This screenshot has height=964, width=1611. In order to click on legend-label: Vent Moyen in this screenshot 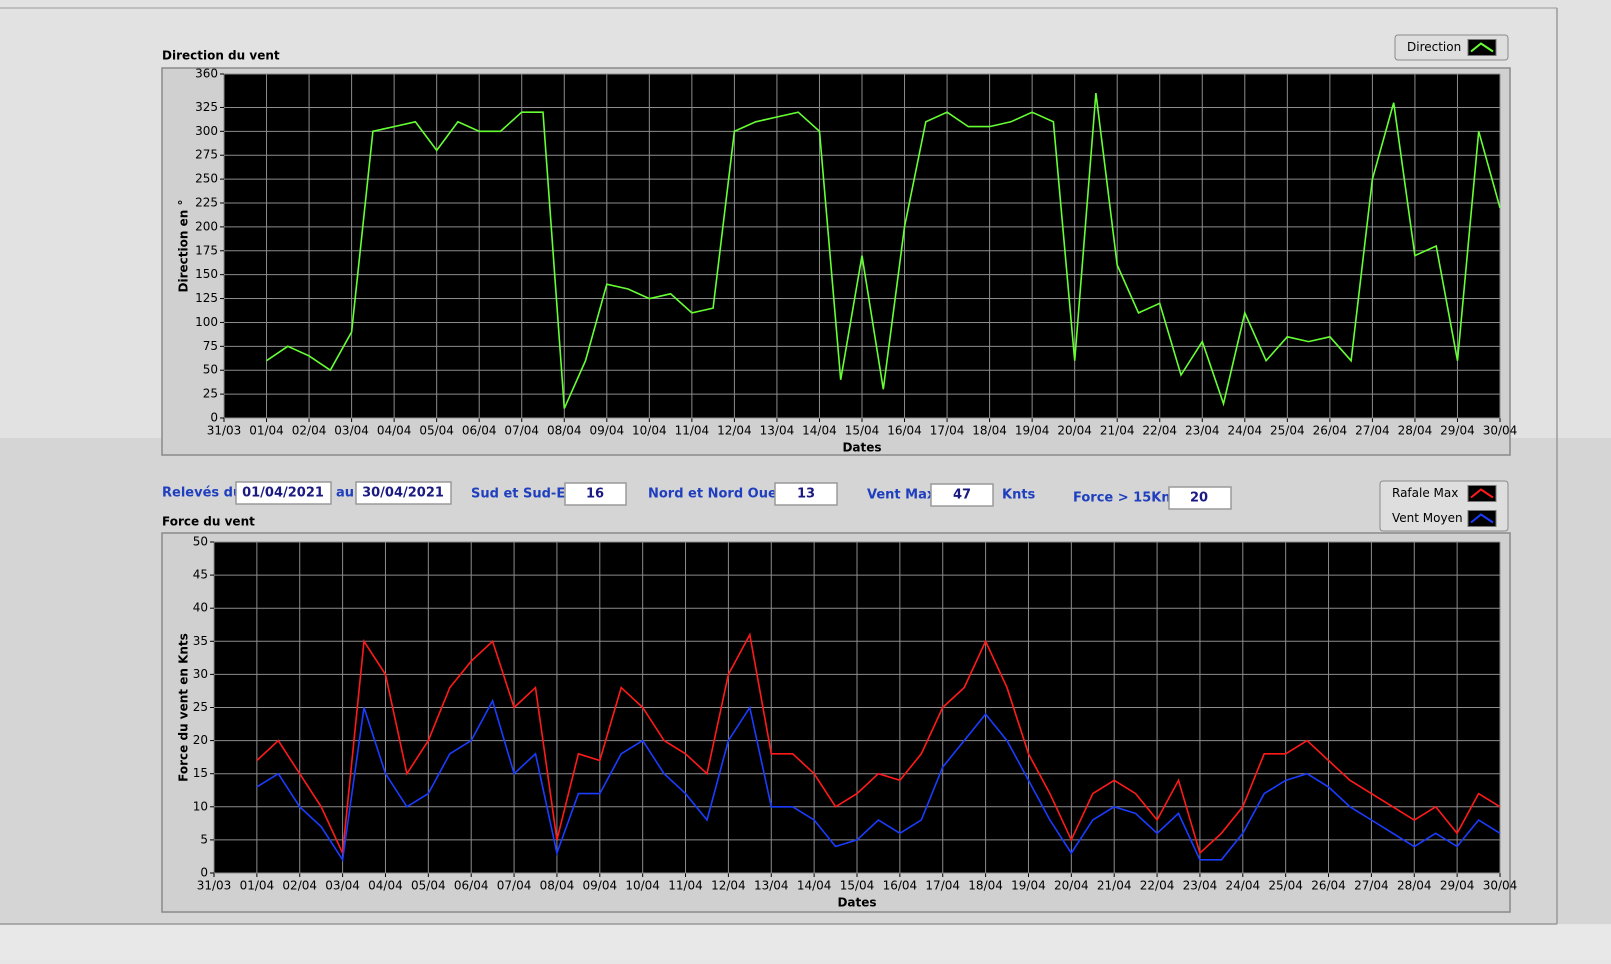, I will do `click(1427, 518)`.